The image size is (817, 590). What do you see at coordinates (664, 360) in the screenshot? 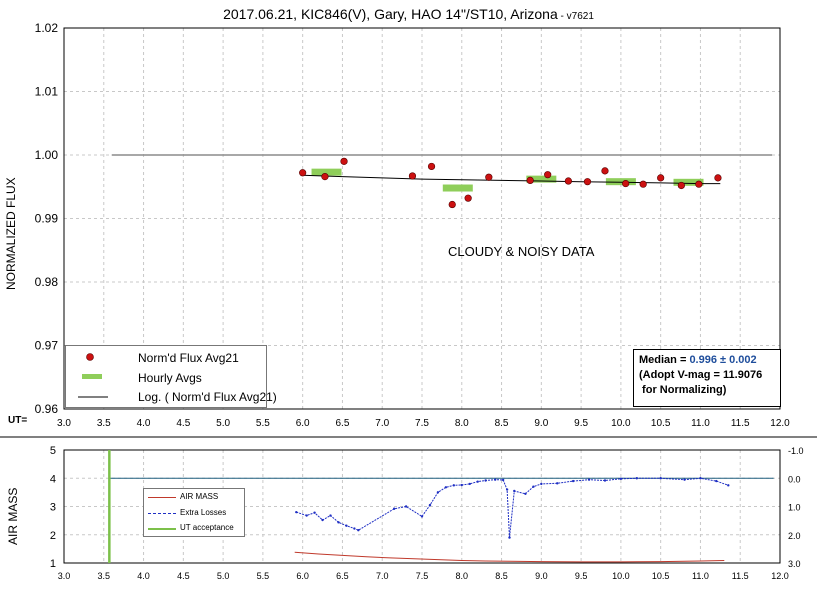
I see `median-prefix: Median =` at bounding box center [664, 360].